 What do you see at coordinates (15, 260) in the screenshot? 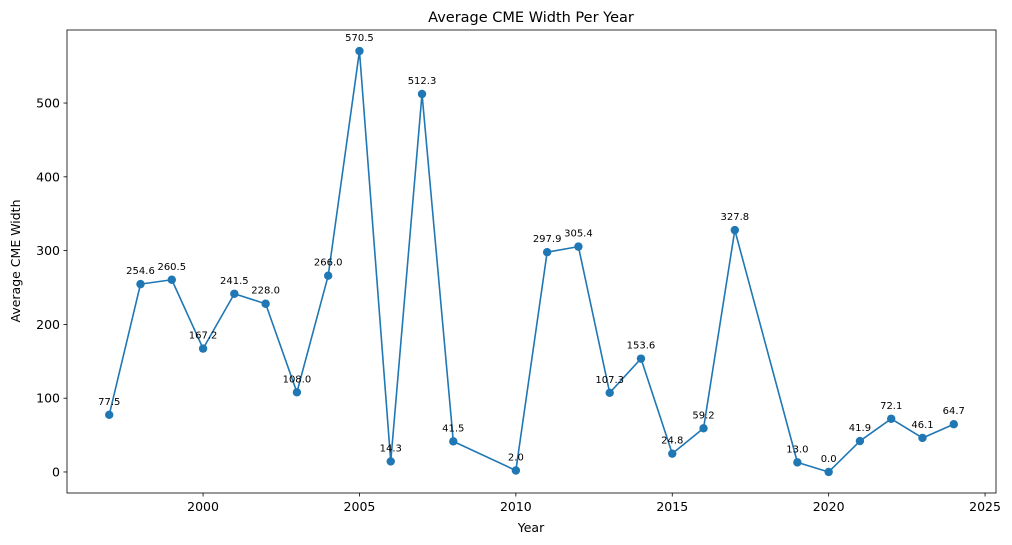
I see `y-axis-label: Average CME Width` at bounding box center [15, 260].